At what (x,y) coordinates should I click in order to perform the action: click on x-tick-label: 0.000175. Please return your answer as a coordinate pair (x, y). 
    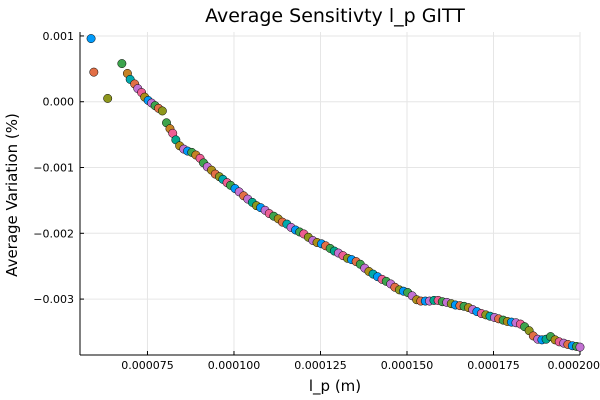
    Looking at the image, I should click on (493, 365).